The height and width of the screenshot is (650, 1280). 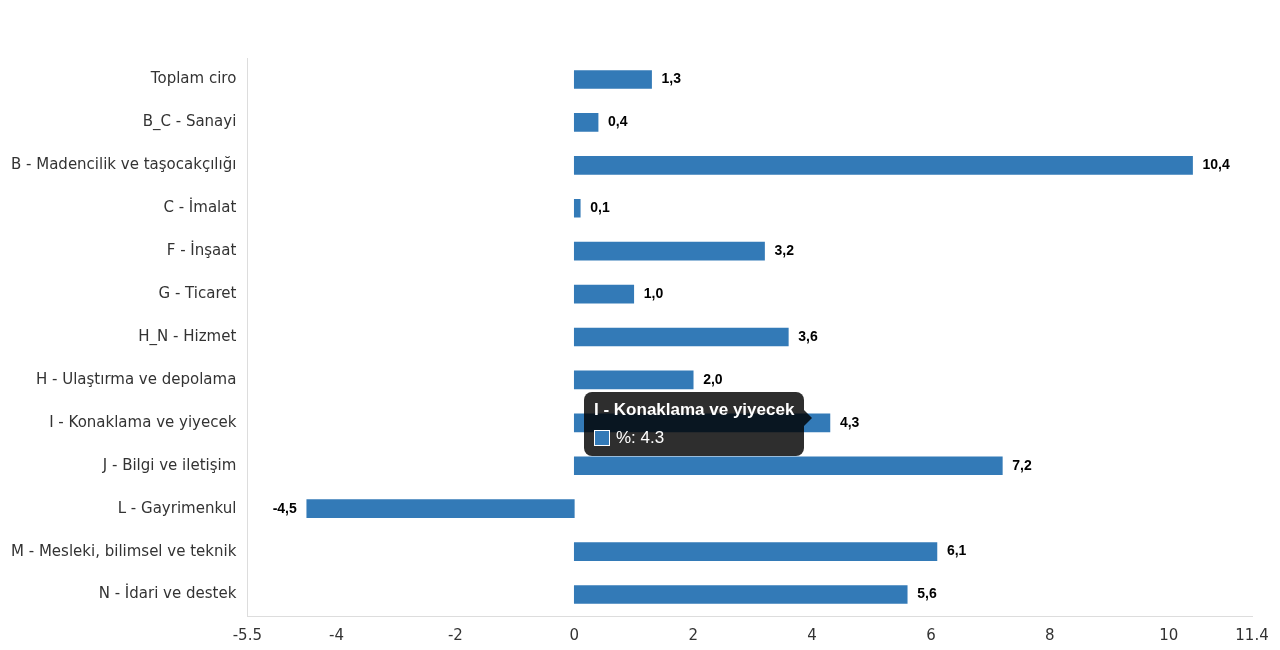 I want to click on x-tick-label: -4, so click(x=336, y=634).